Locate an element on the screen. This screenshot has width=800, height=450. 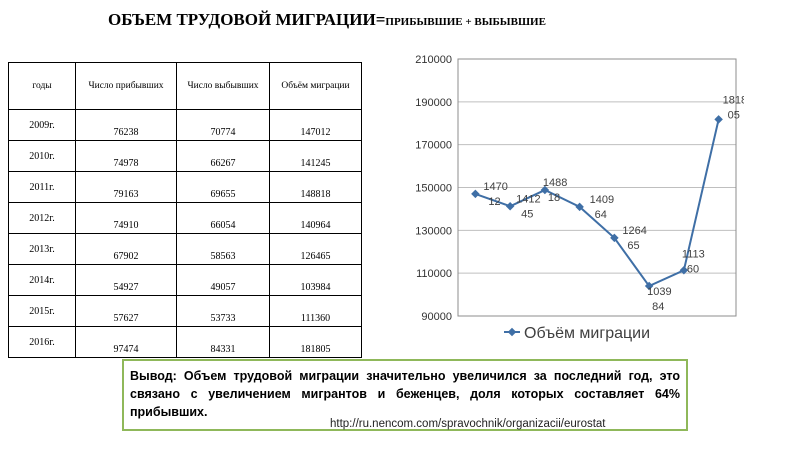
cell-volume: 126465 is located at coordinates (315, 249).